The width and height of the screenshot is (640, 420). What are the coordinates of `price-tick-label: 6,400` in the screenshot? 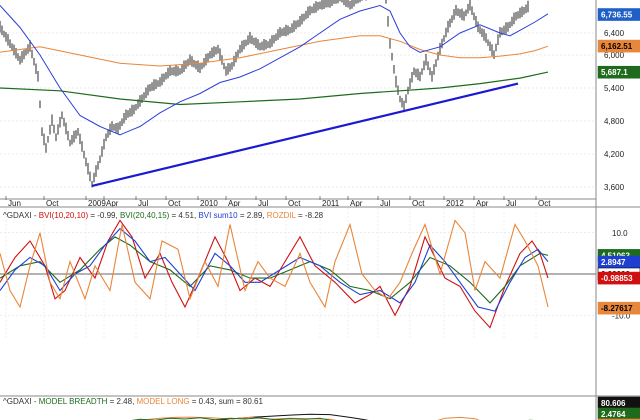 It's located at (614, 33).